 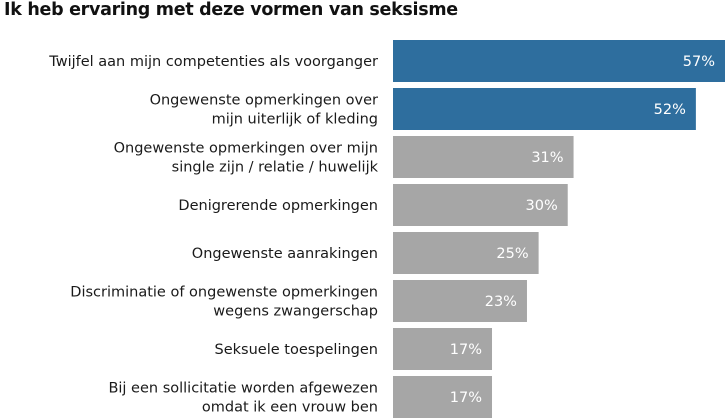 I want to click on category-label-3-line-1: Ongewenste opmerkingen over mijn, so click(x=246, y=149).